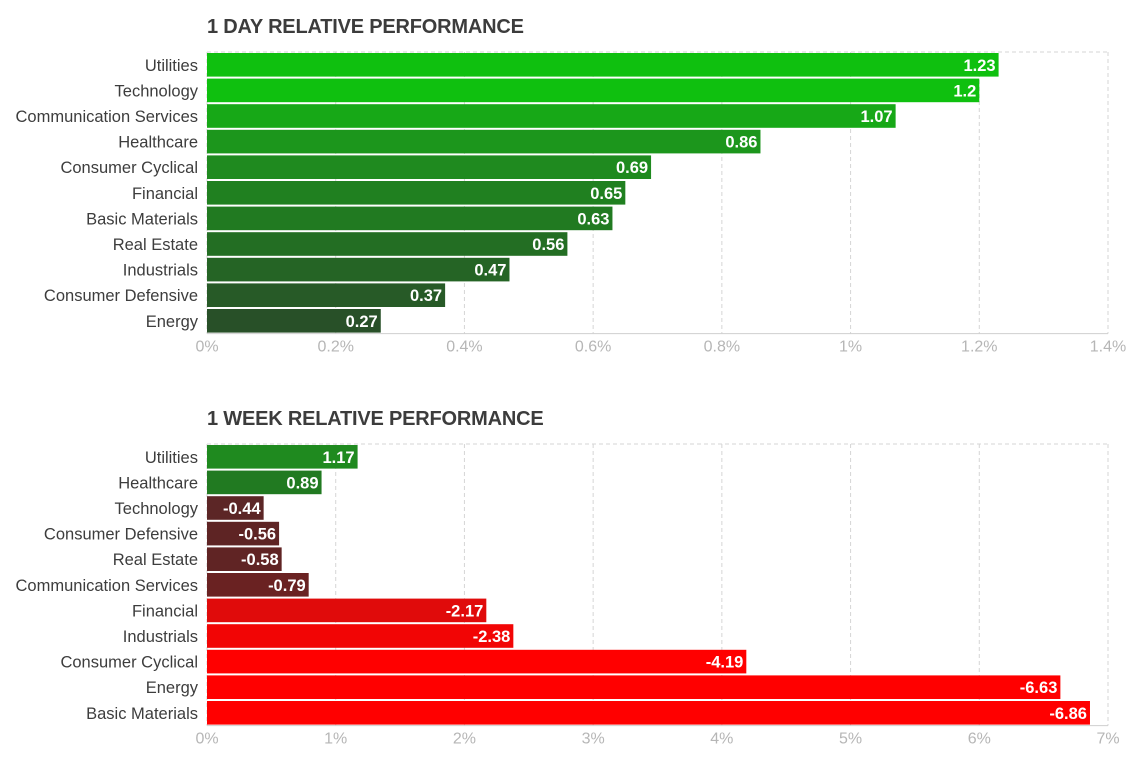 Image resolution: width=1138 pixels, height=772 pixels. Describe the element at coordinates (362, 322) in the screenshot. I see `data-label: 0.27` at that location.